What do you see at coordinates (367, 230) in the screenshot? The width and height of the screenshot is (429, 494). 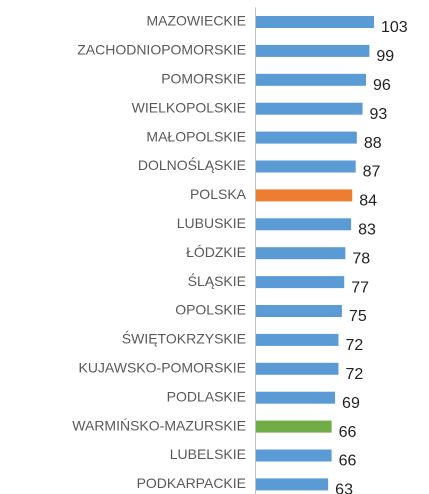 I see `value-label: 83` at bounding box center [367, 230].